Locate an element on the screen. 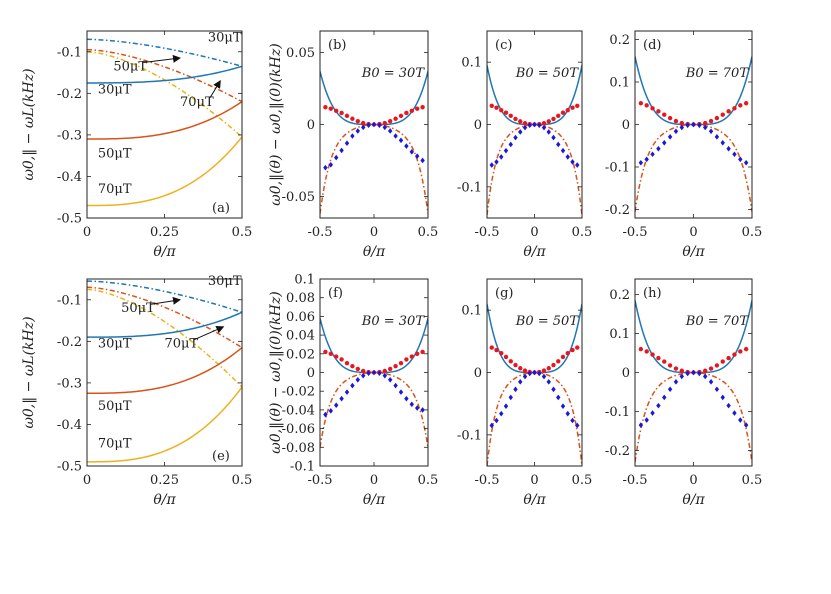  panel-c: -0.5 0 0.5 -0.1 0 0.1 θ/π B0 = 50T(c) is located at coordinates (525, 145).